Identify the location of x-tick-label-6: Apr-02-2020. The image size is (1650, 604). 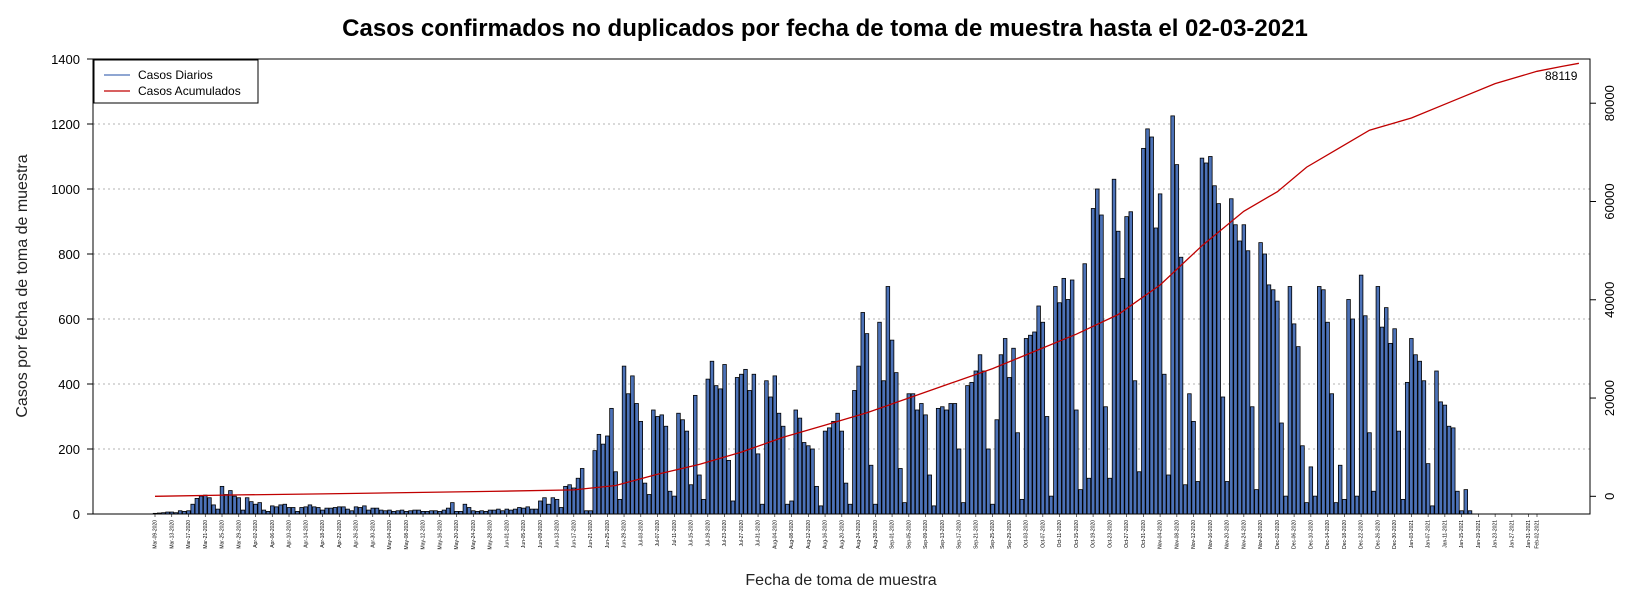
(256, 534).